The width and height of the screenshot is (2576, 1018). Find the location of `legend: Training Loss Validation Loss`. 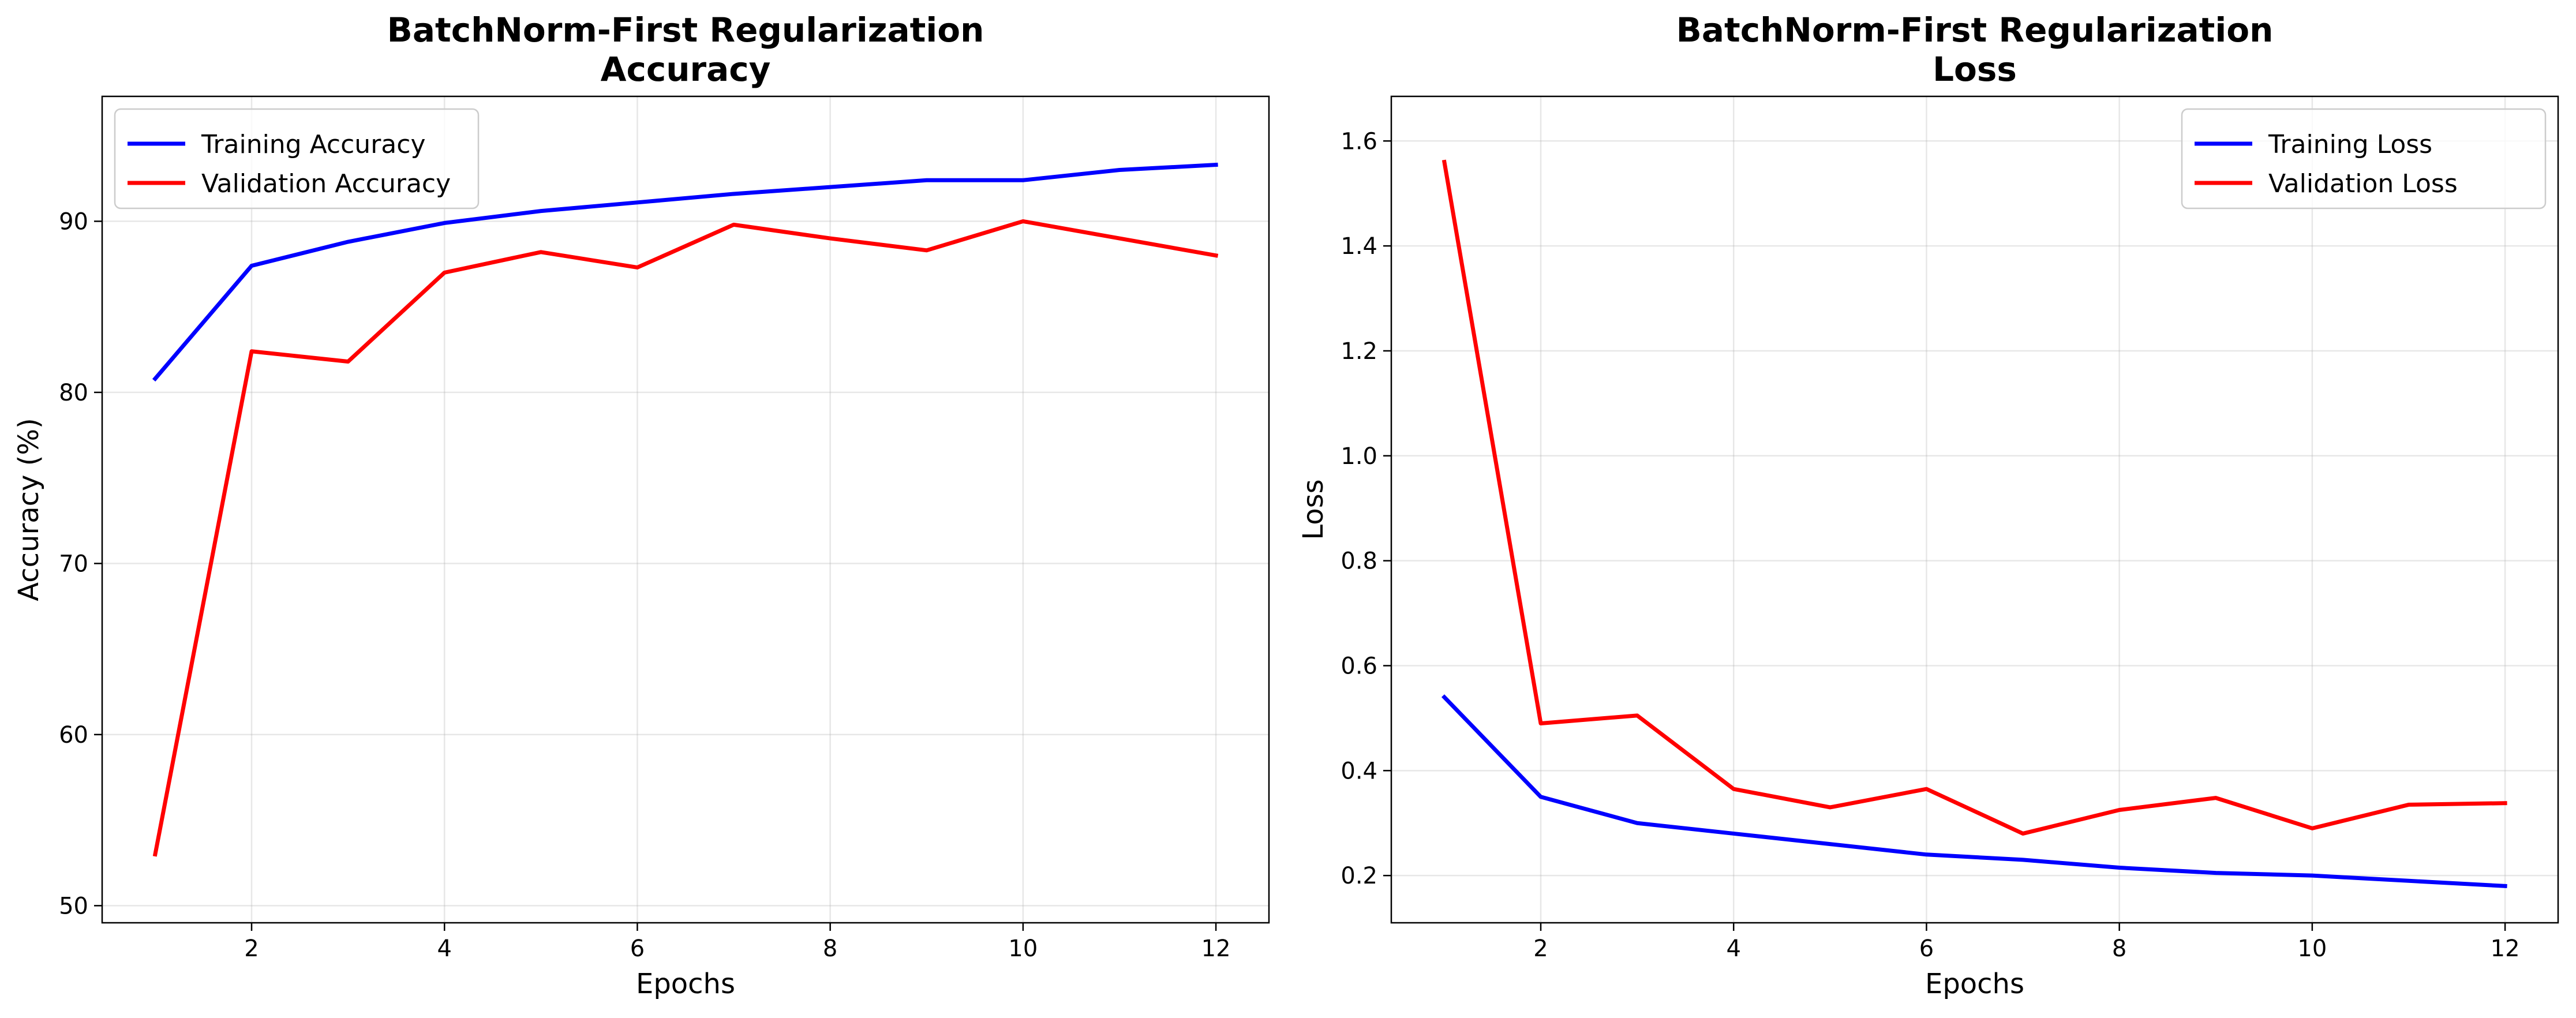

legend: Training Loss Validation Loss is located at coordinates (2364, 158).